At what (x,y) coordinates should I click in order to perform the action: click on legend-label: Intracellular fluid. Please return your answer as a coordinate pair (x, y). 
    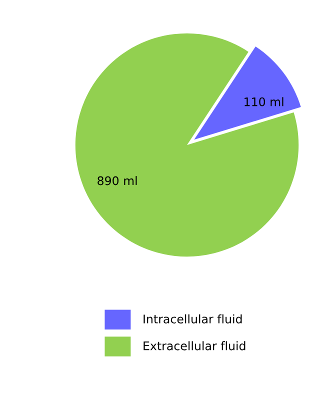
    Looking at the image, I should click on (193, 319).